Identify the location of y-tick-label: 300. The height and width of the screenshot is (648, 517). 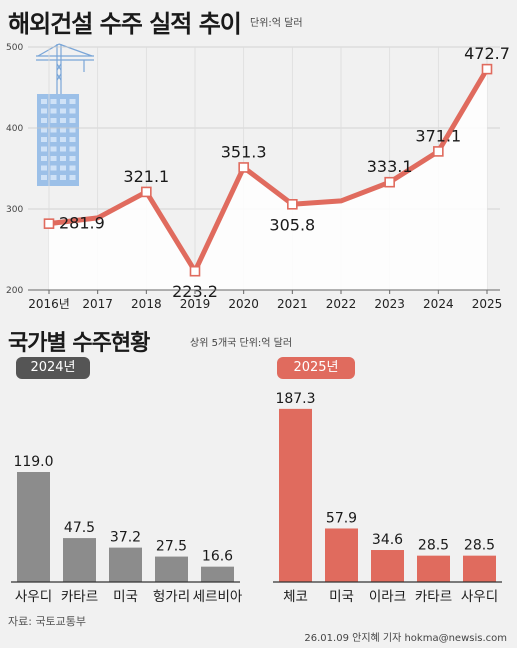
(14, 210).